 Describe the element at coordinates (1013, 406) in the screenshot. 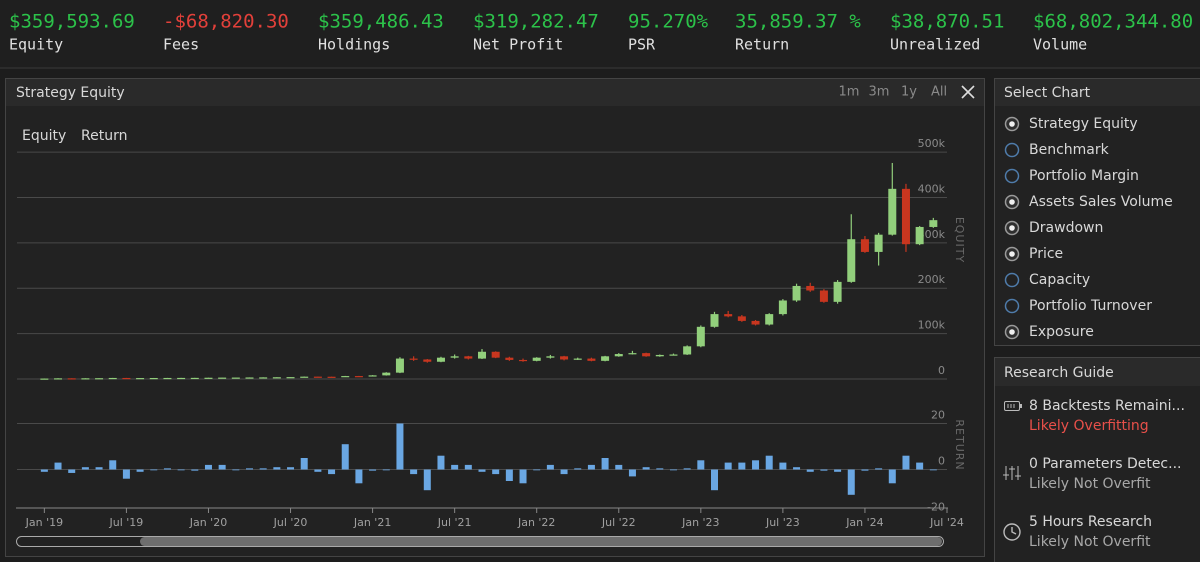

I see `battery-icon` at that location.